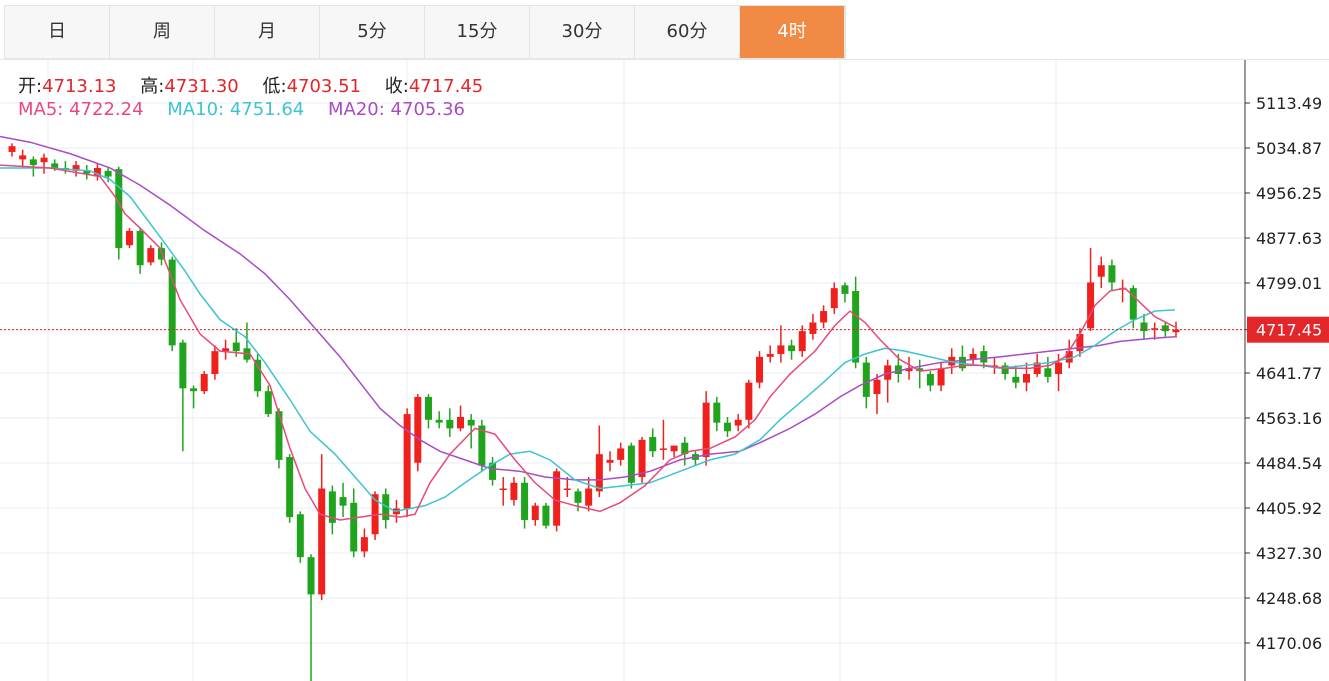 This screenshot has width=1329, height=681. I want to click on ohlc-readout: 开:4713.13 高:4731.30 低:4703.51 收:4717.45, so click(259, 85).